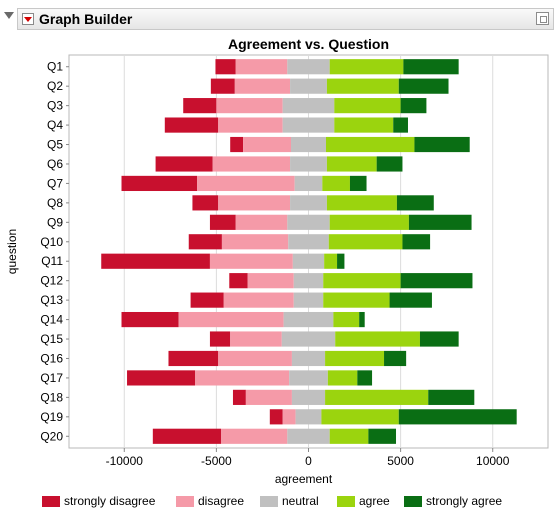 The width and height of the screenshot is (558, 512). I want to click on bar-neutral-q15, so click(308, 339).